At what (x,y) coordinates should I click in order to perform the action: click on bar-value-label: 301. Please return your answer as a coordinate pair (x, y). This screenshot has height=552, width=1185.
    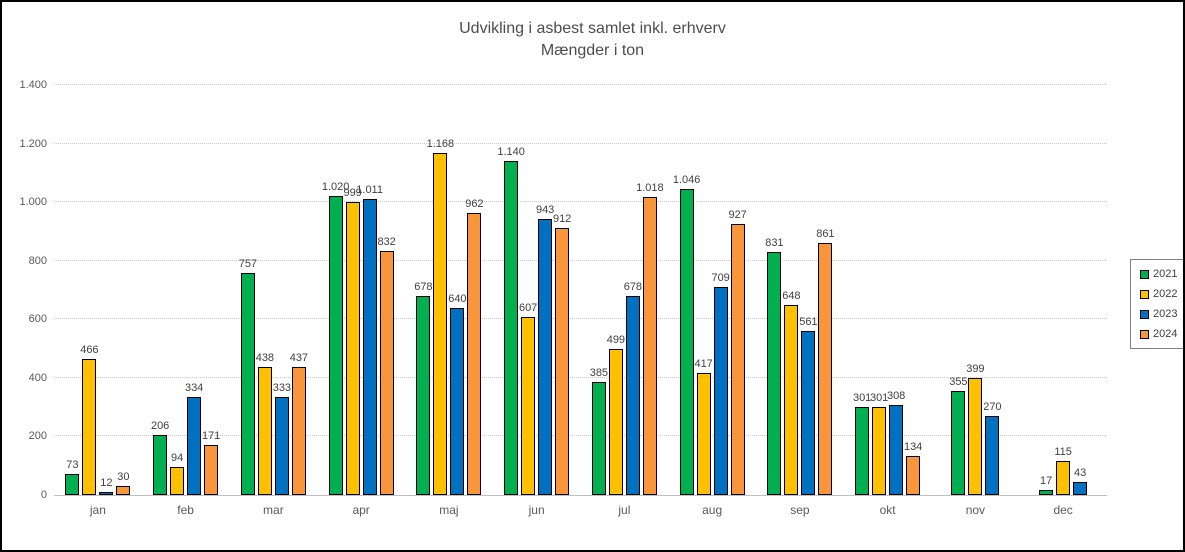
    Looking at the image, I should click on (879, 397).